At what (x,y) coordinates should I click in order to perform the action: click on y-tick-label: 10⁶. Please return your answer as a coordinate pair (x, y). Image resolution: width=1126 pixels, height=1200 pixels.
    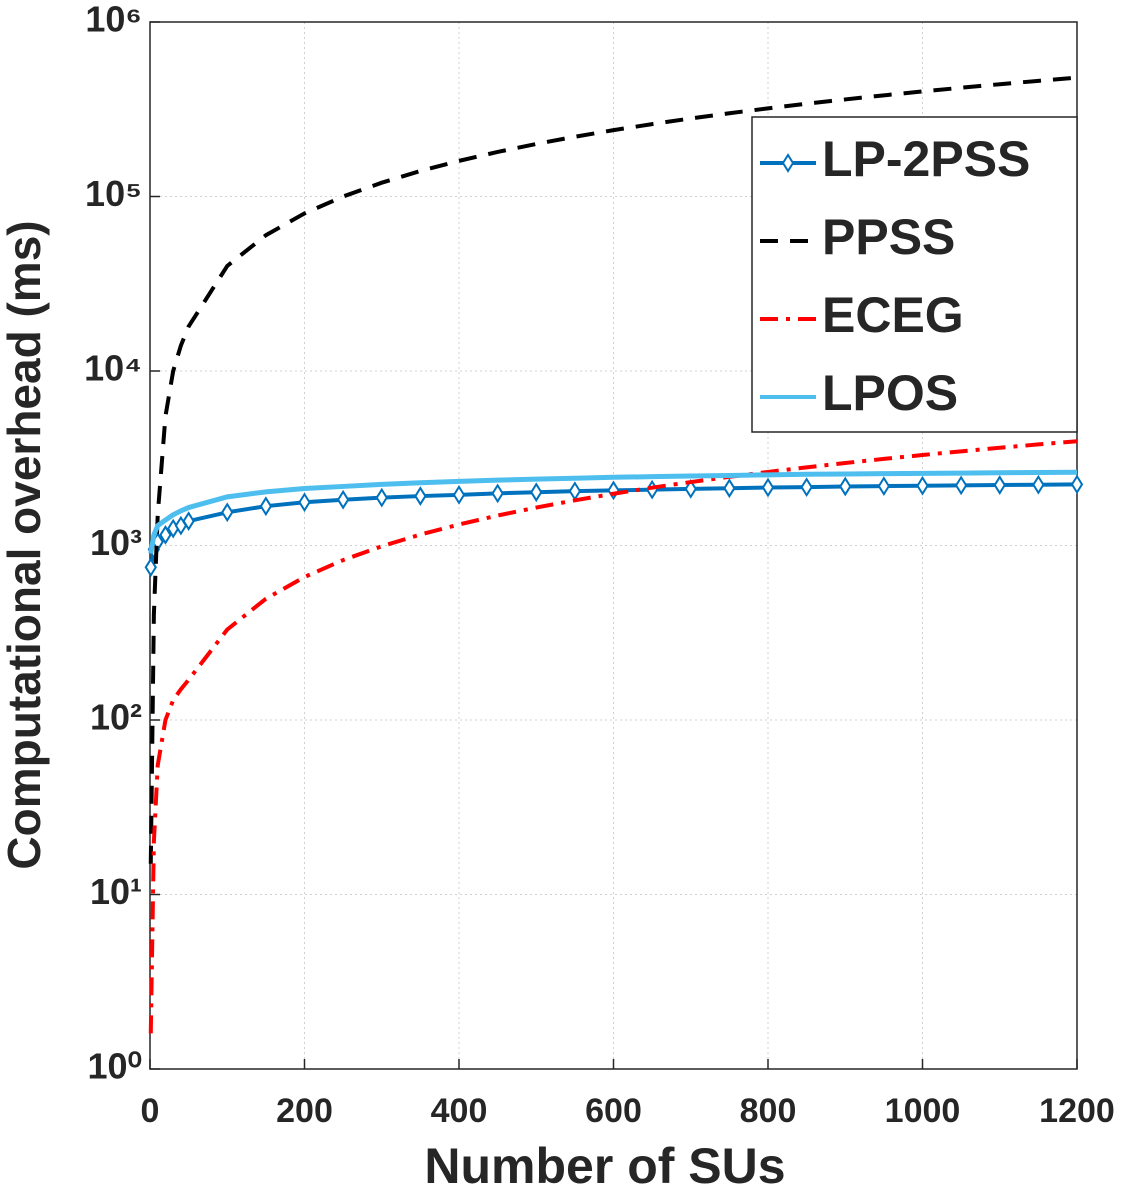
    Looking at the image, I should click on (113, 20).